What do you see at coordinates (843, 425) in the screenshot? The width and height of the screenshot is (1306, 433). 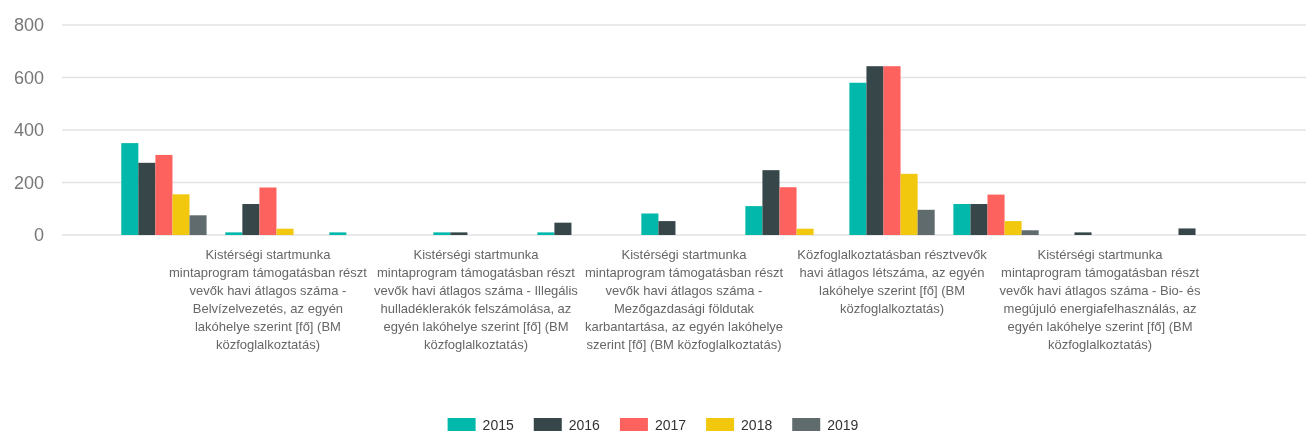 I see `legend-label: 2019` at bounding box center [843, 425].